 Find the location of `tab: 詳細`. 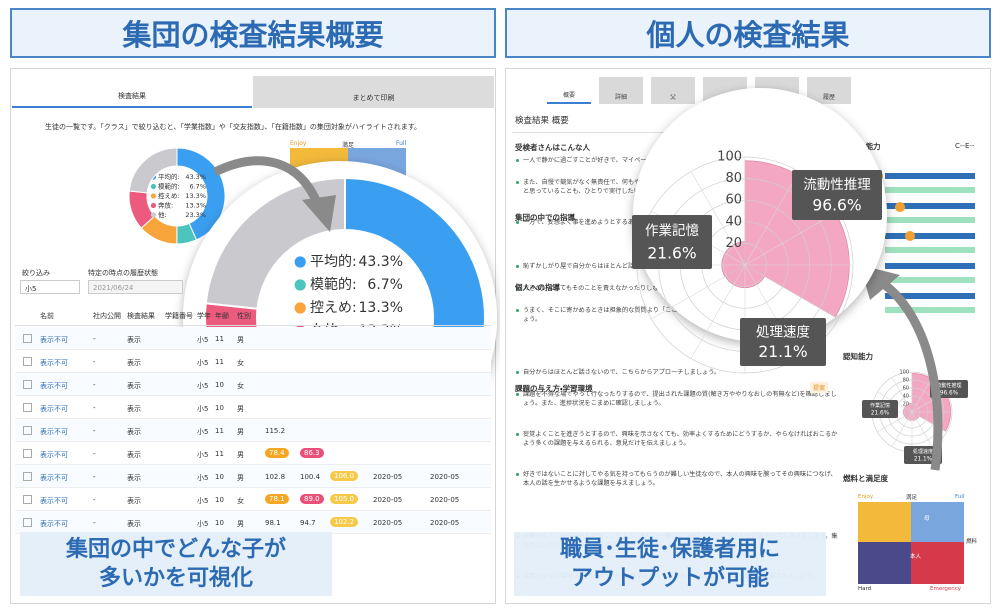

tab: 詳細 is located at coordinates (621, 90).